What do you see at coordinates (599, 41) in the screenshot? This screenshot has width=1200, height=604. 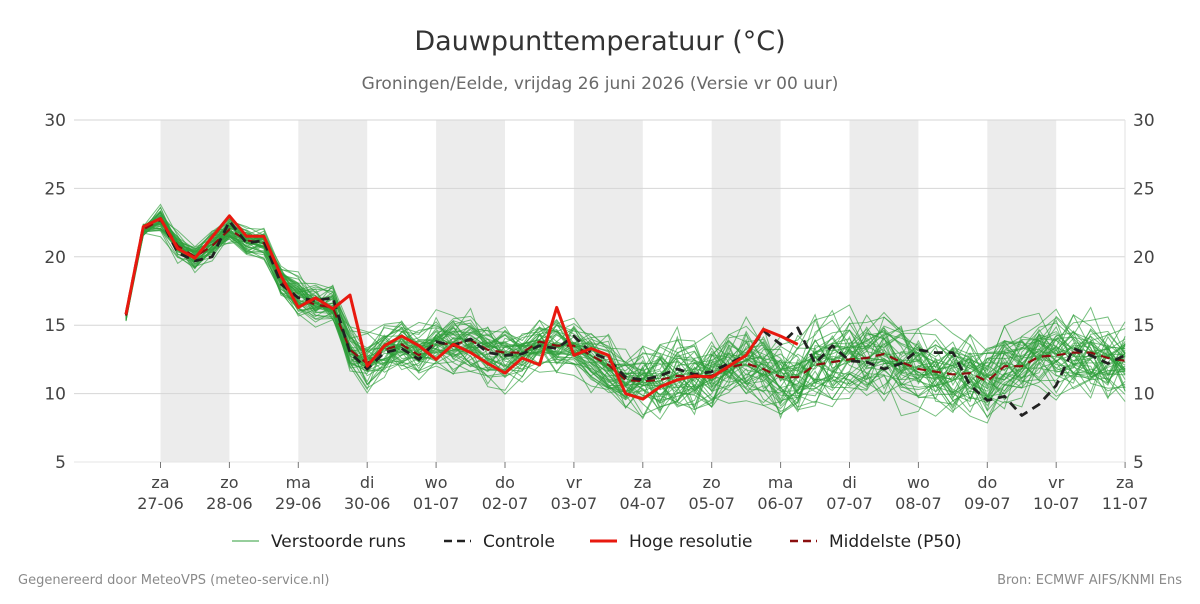 I see `chart-title: Dauwpunttemperatuur (°C)` at bounding box center [599, 41].